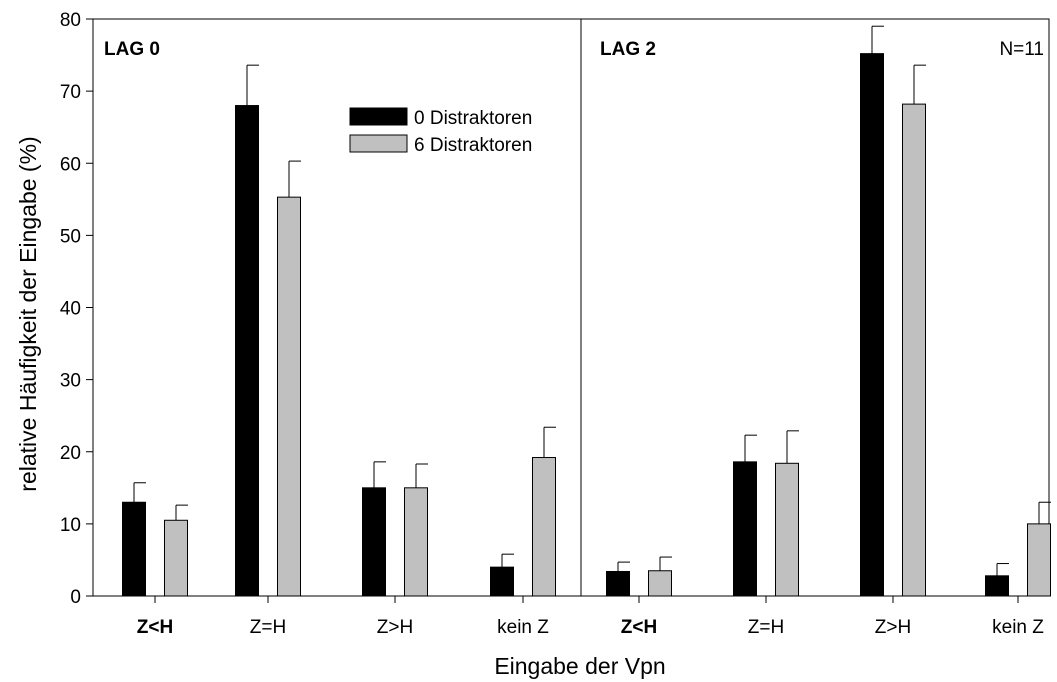  I want to click on bar-p1-c2-s1, so click(914, 350).